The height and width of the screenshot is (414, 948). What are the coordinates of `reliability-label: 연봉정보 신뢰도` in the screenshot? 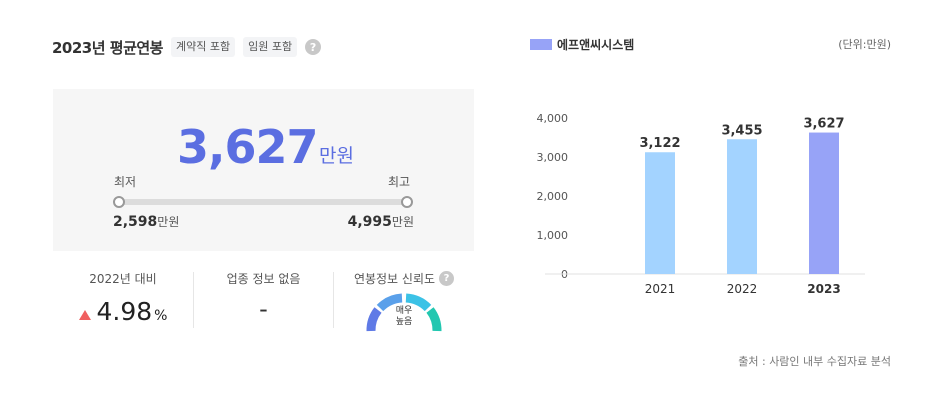 It's located at (394, 279).